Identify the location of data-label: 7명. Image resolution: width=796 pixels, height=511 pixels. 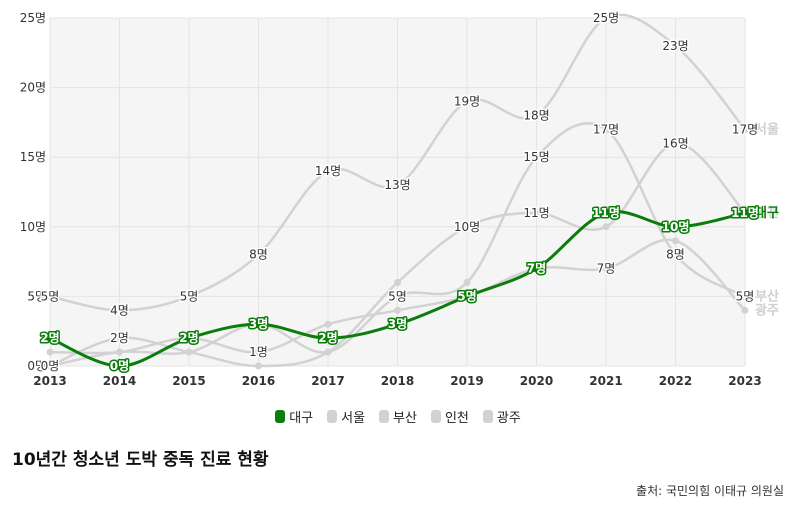
(606, 269).